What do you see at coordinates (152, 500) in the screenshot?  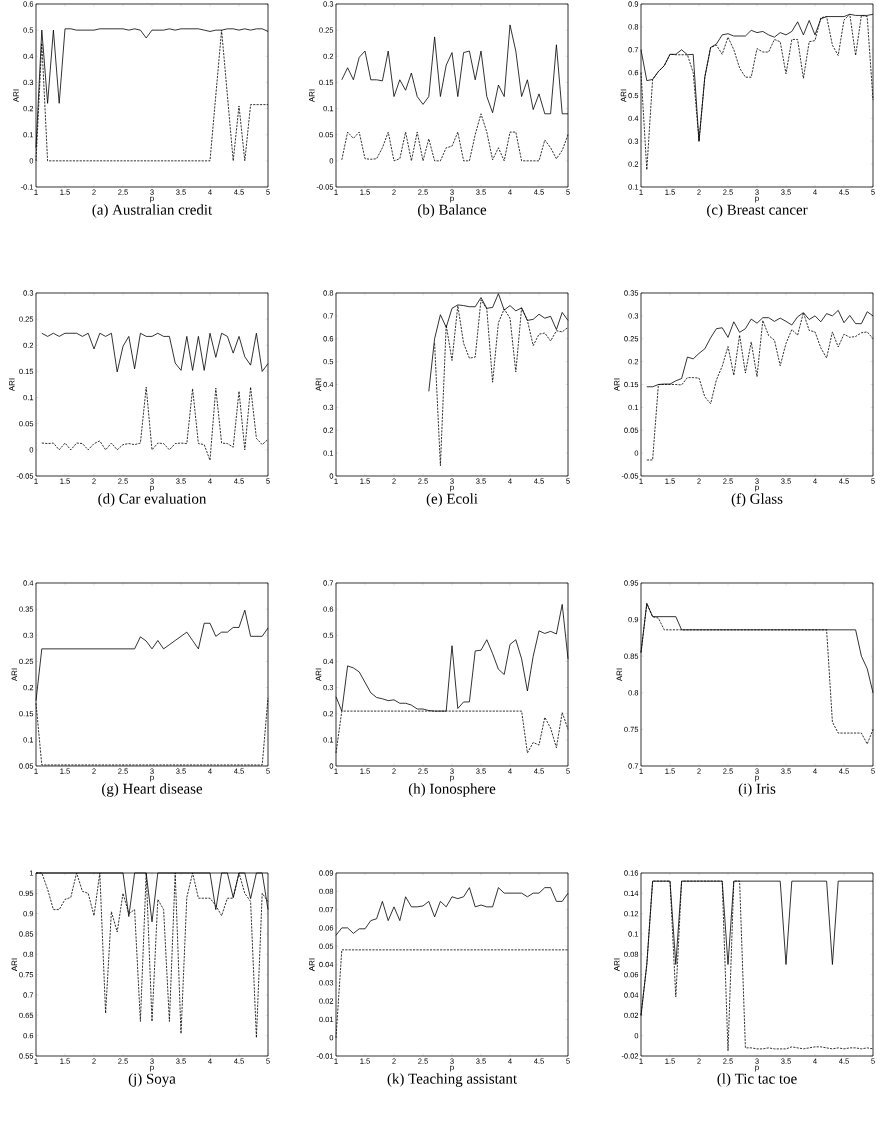 I see `text: (d) Car evaluation` at bounding box center [152, 500].